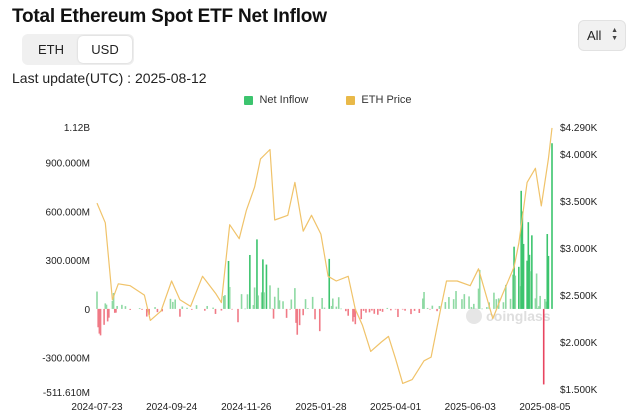  I want to click on left-axis-tick-label: 300.000M, so click(68, 261).